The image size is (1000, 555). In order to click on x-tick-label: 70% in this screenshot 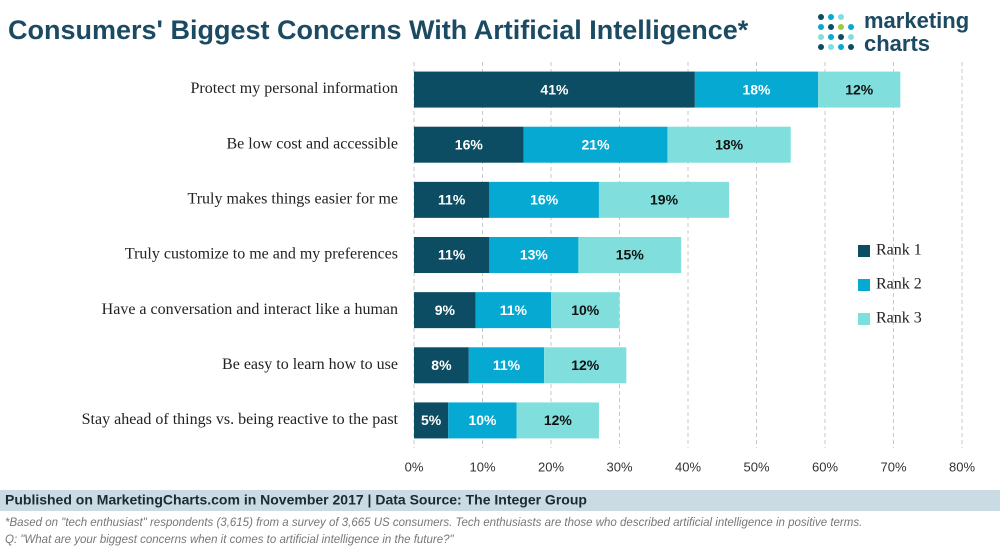, I will do `click(893, 466)`.